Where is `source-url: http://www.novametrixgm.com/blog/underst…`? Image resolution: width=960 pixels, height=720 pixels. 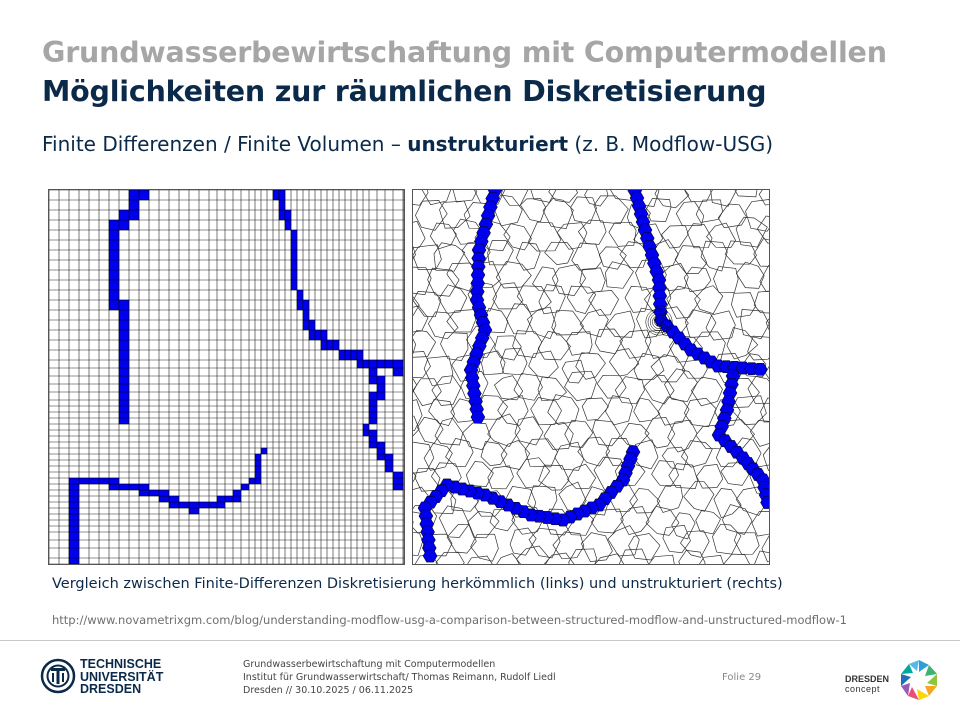
source-url: http://www.novametrixgm.com/blog/underst… is located at coordinates (449, 620).